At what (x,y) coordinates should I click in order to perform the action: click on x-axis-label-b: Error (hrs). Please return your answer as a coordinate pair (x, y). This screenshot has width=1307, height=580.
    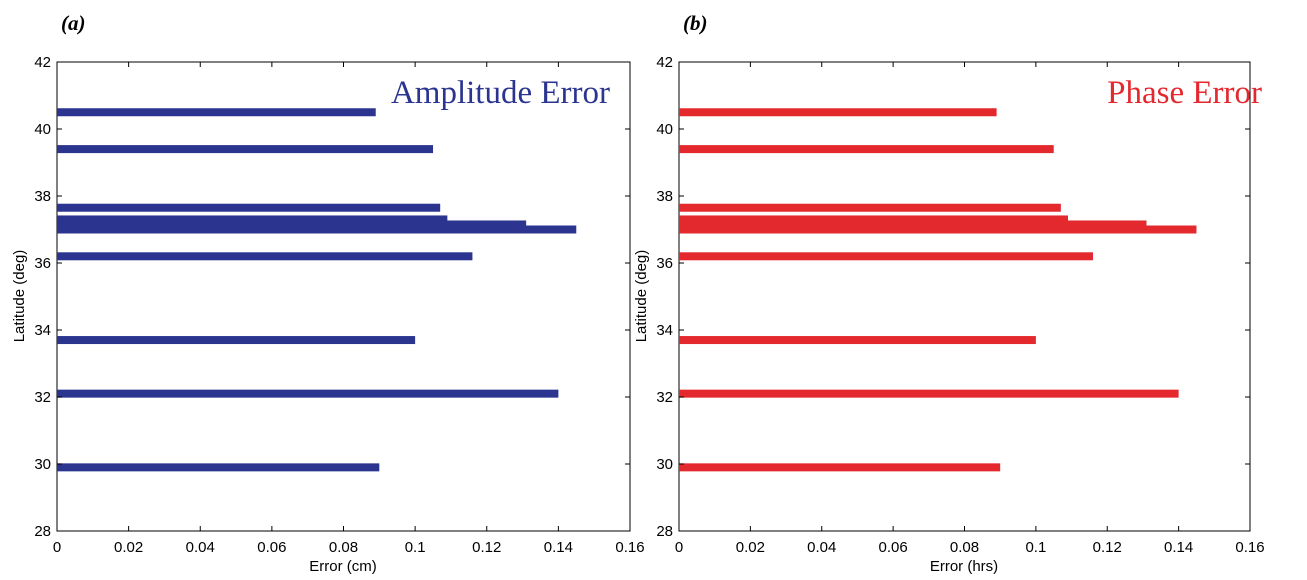
    Looking at the image, I should click on (964, 566).